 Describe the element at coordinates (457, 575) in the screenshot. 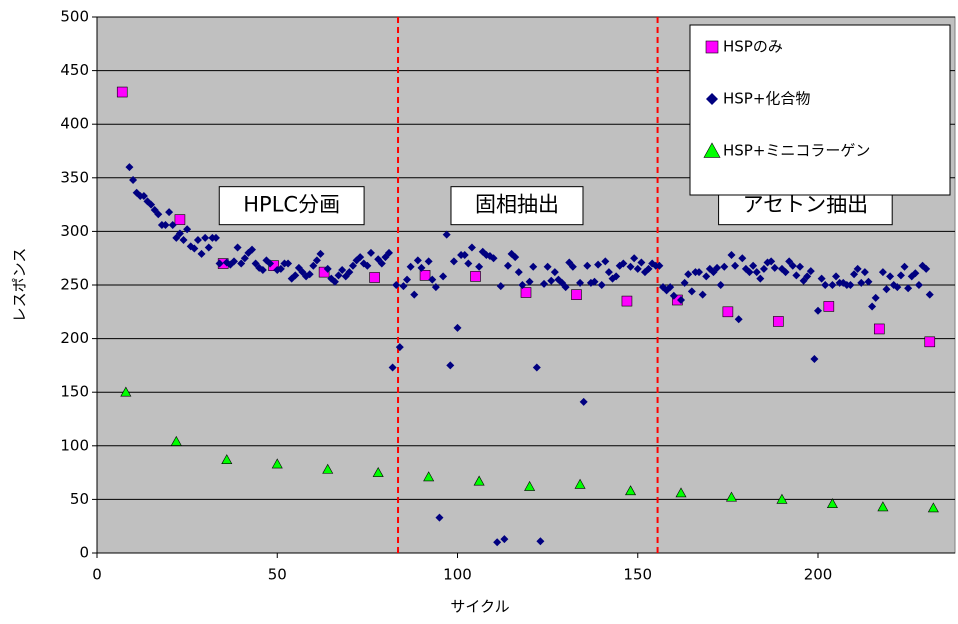

I see `x-tick-label: 100` at that location.